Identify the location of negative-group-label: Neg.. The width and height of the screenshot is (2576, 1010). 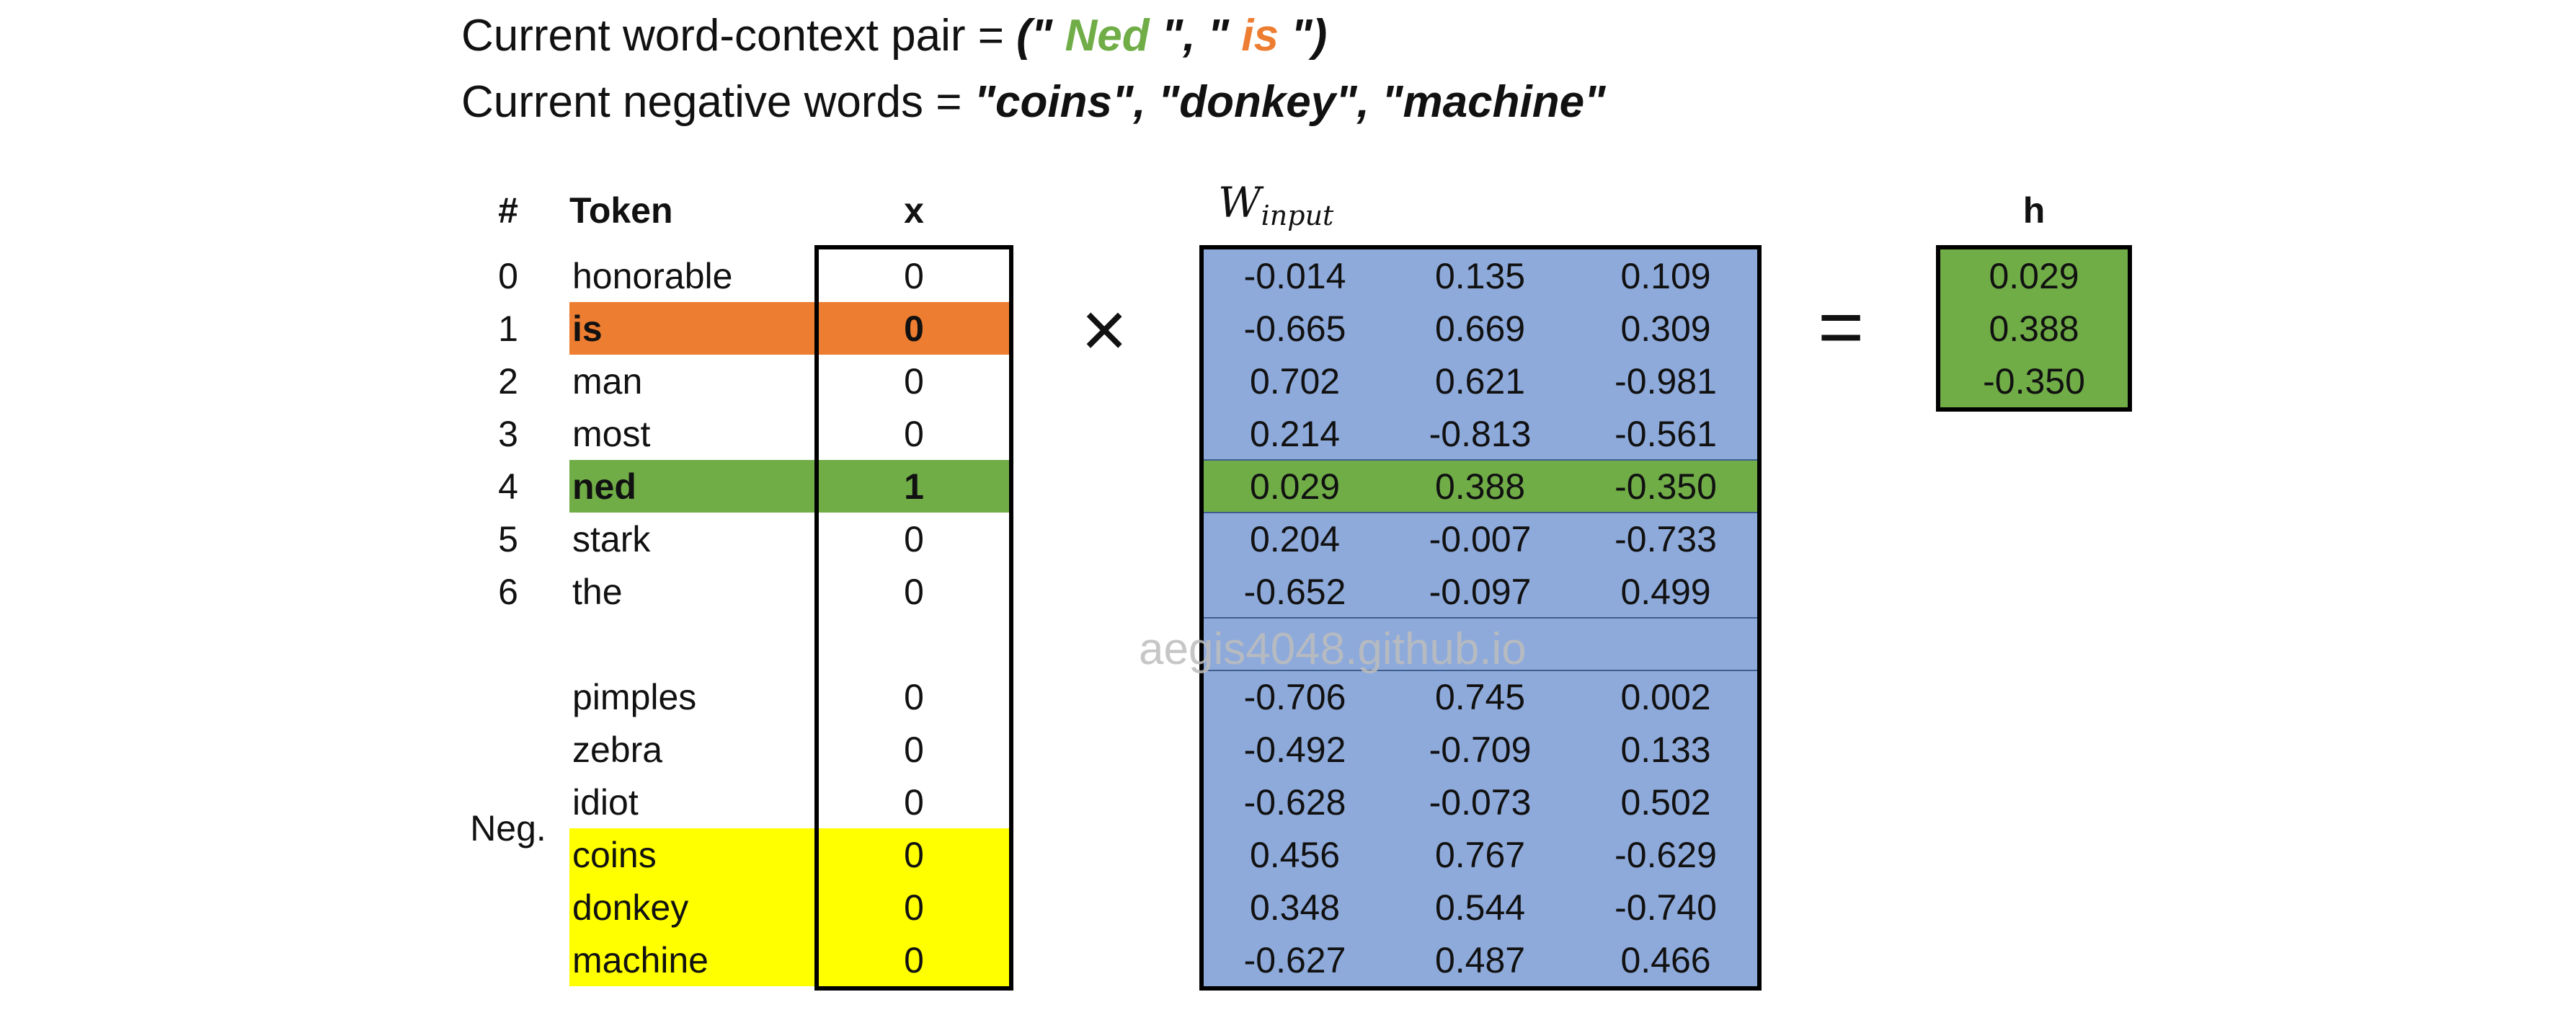
(508, 828).